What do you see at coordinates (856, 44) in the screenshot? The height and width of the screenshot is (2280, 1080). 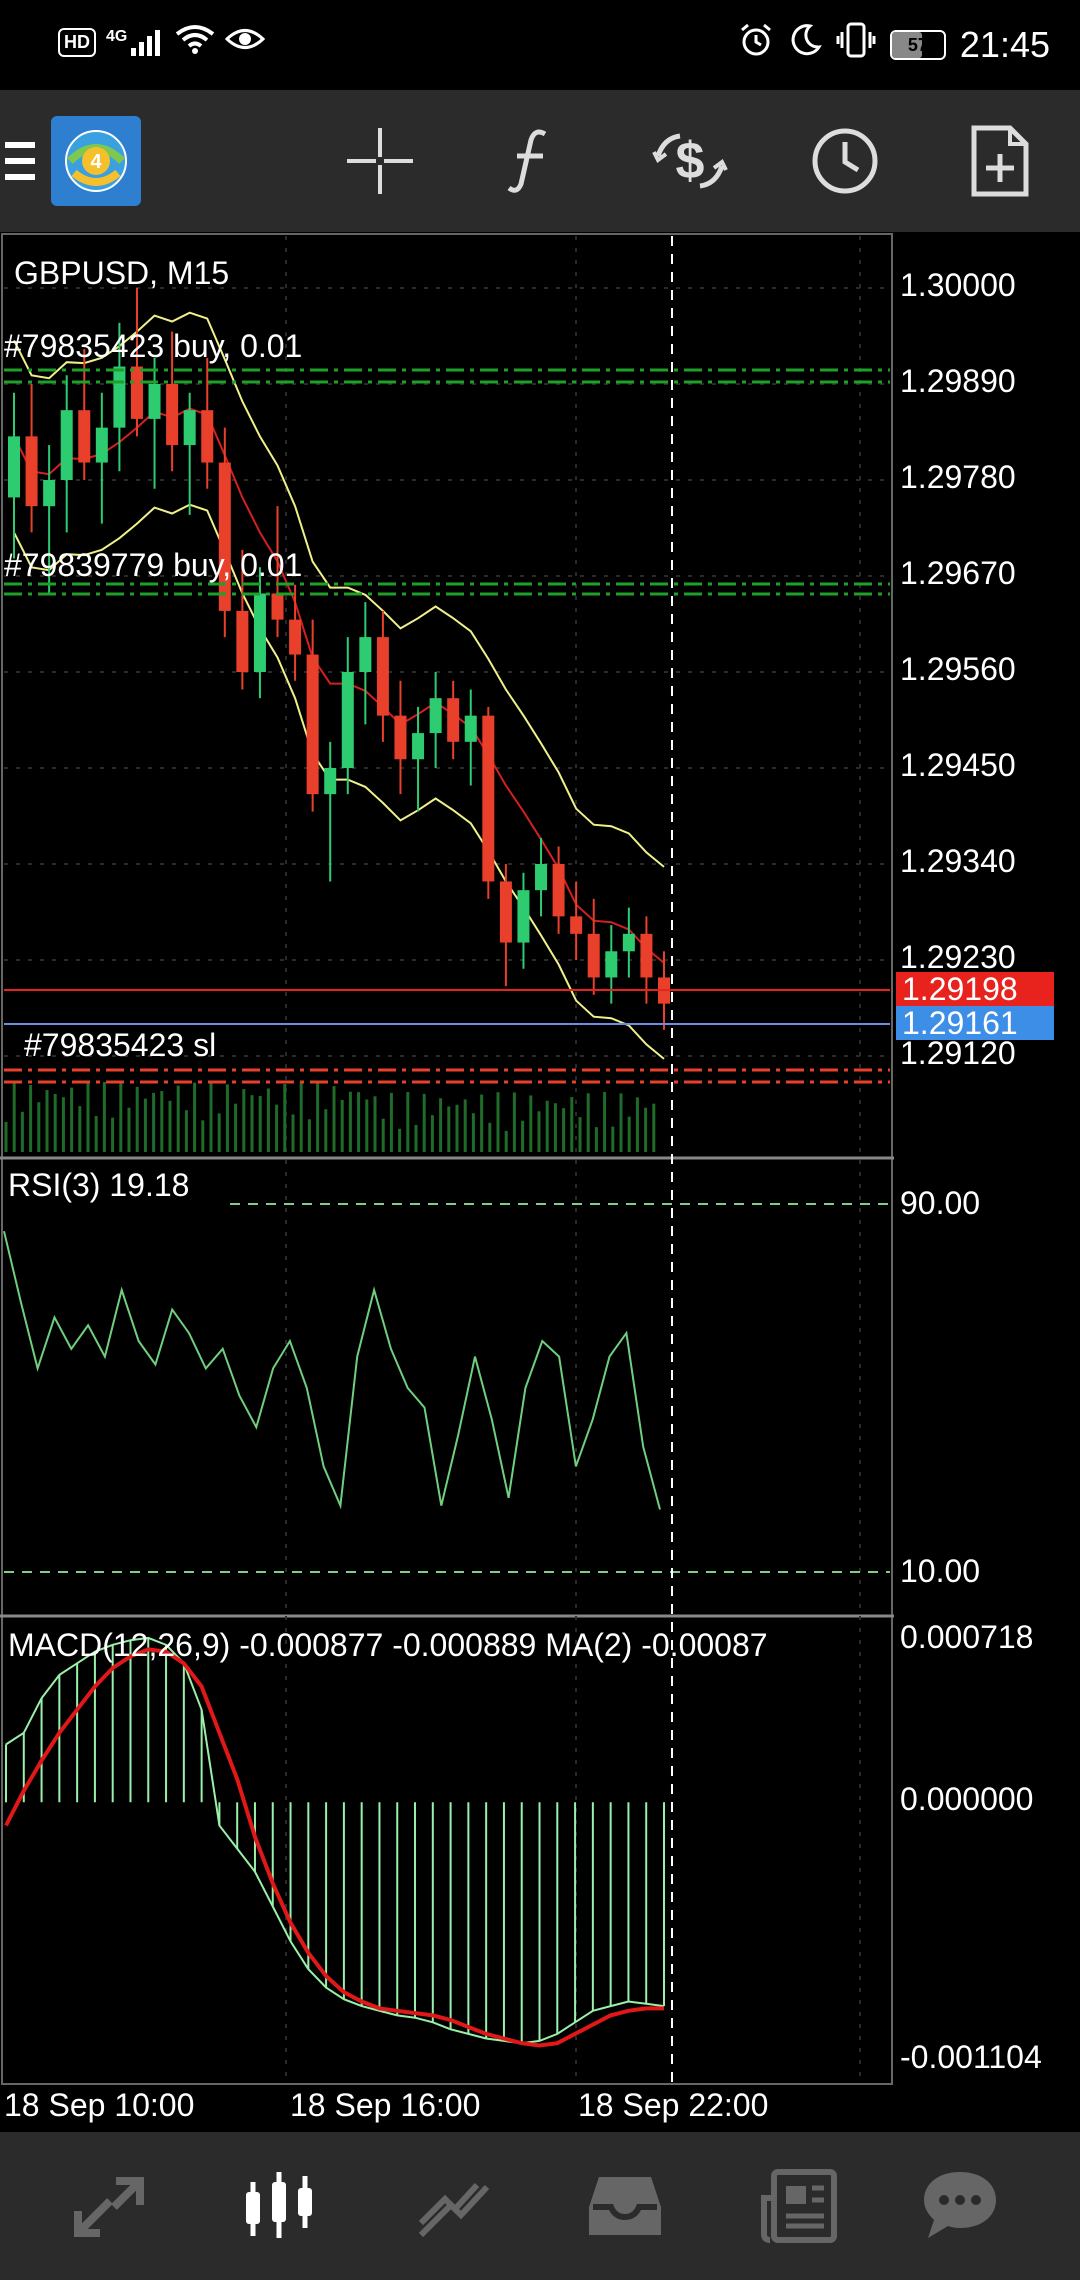 I see `vibrate-icon` at bounding box center [856, 44].